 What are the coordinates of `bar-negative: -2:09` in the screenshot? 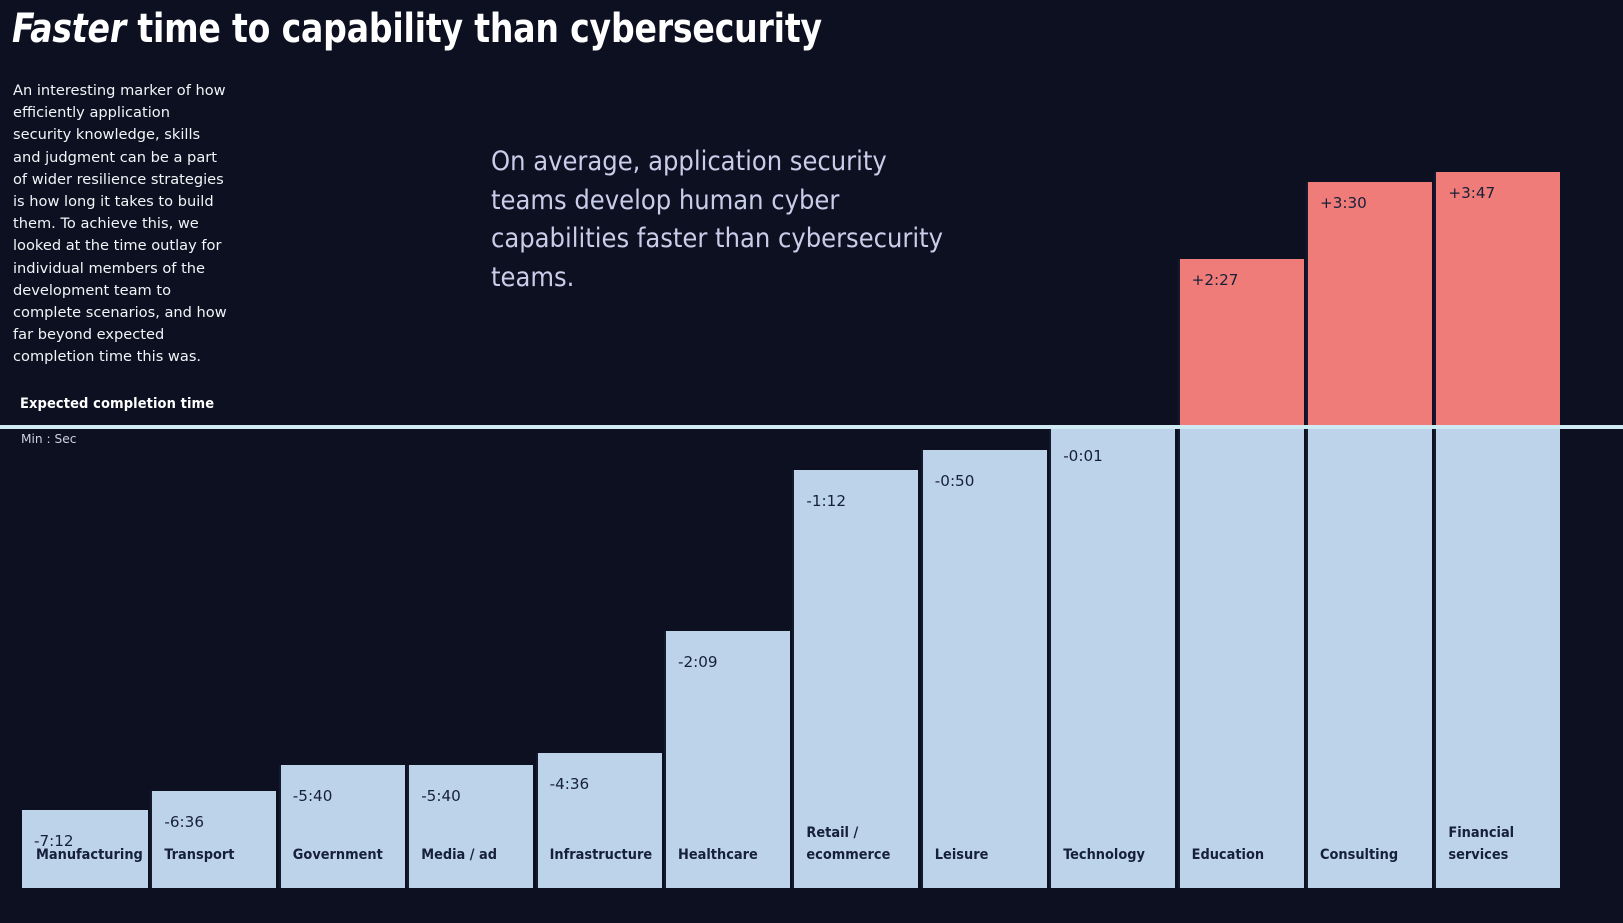 It's located at (727, 759).